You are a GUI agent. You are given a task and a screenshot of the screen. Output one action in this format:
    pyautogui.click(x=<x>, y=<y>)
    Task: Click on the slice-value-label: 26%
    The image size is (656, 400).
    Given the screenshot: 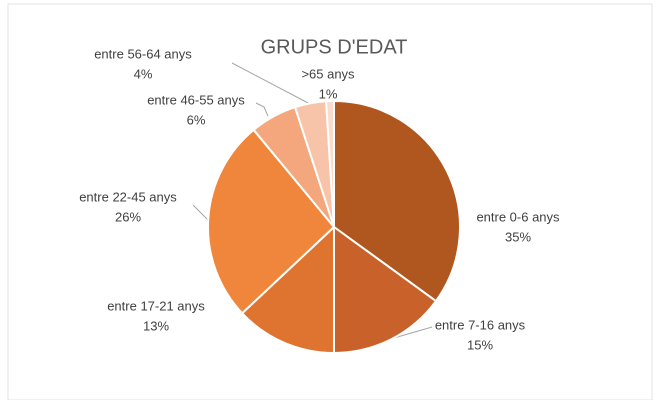 What is the action you would take?
    pyautogui.click(x=128, y=216)
    